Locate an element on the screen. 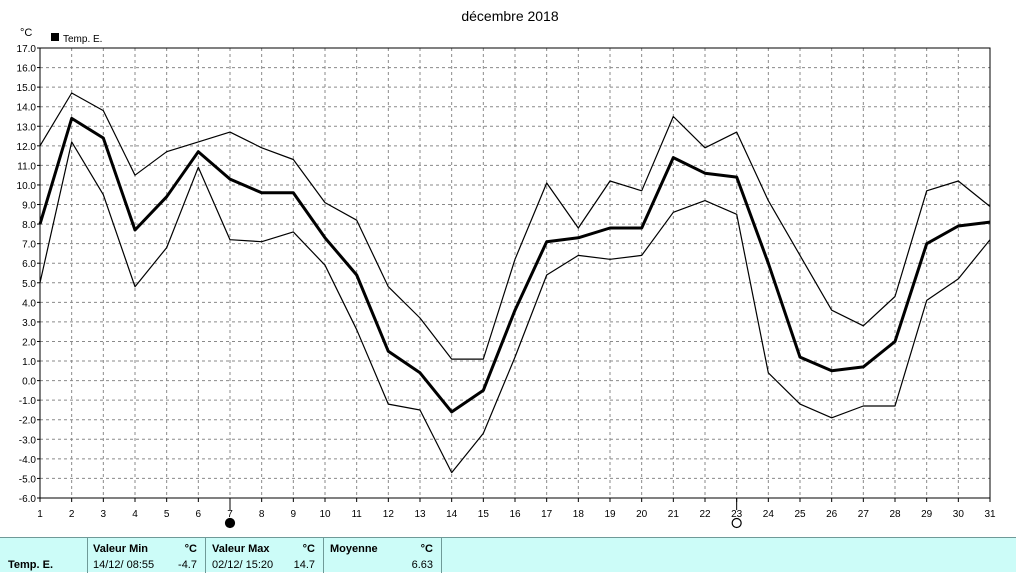 The image size is (1016, 573). x-tick-label: 10 is located at coordinates (325, 514).